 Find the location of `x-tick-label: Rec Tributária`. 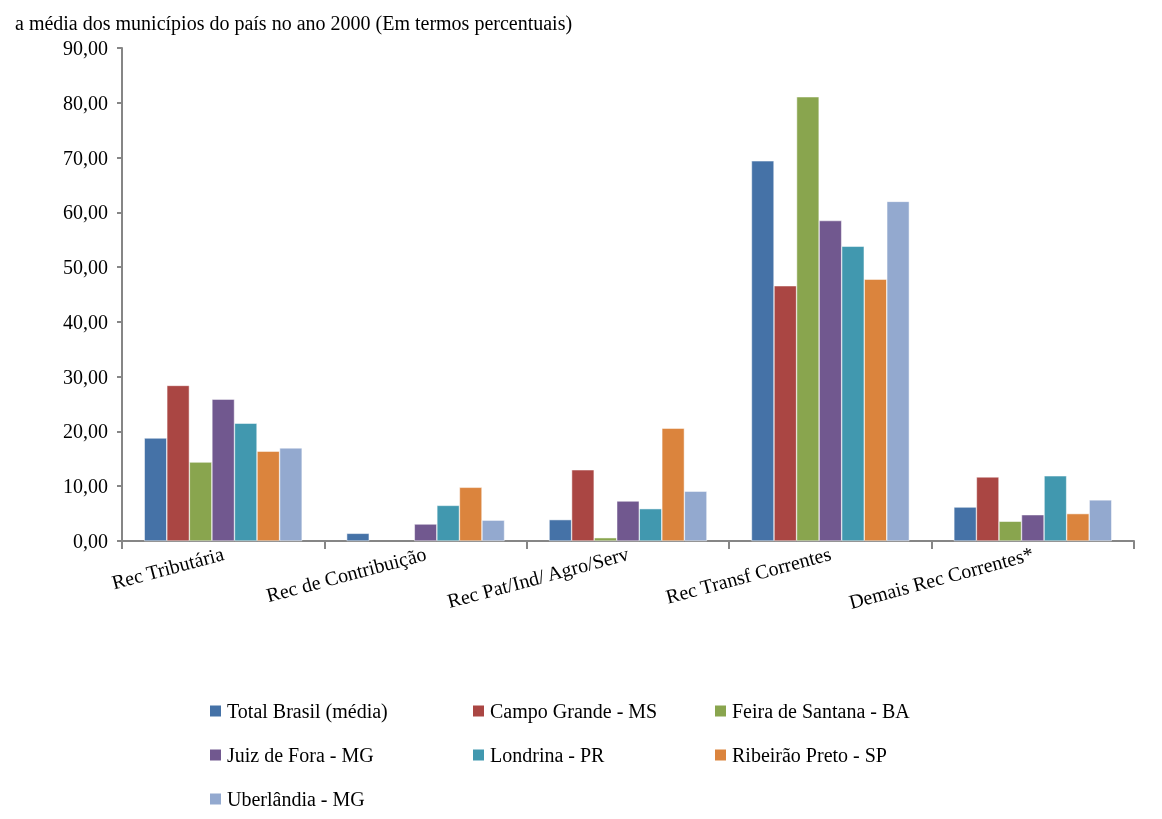

x-tick-label: Rec Tributária is located at coordinates (168, 568).